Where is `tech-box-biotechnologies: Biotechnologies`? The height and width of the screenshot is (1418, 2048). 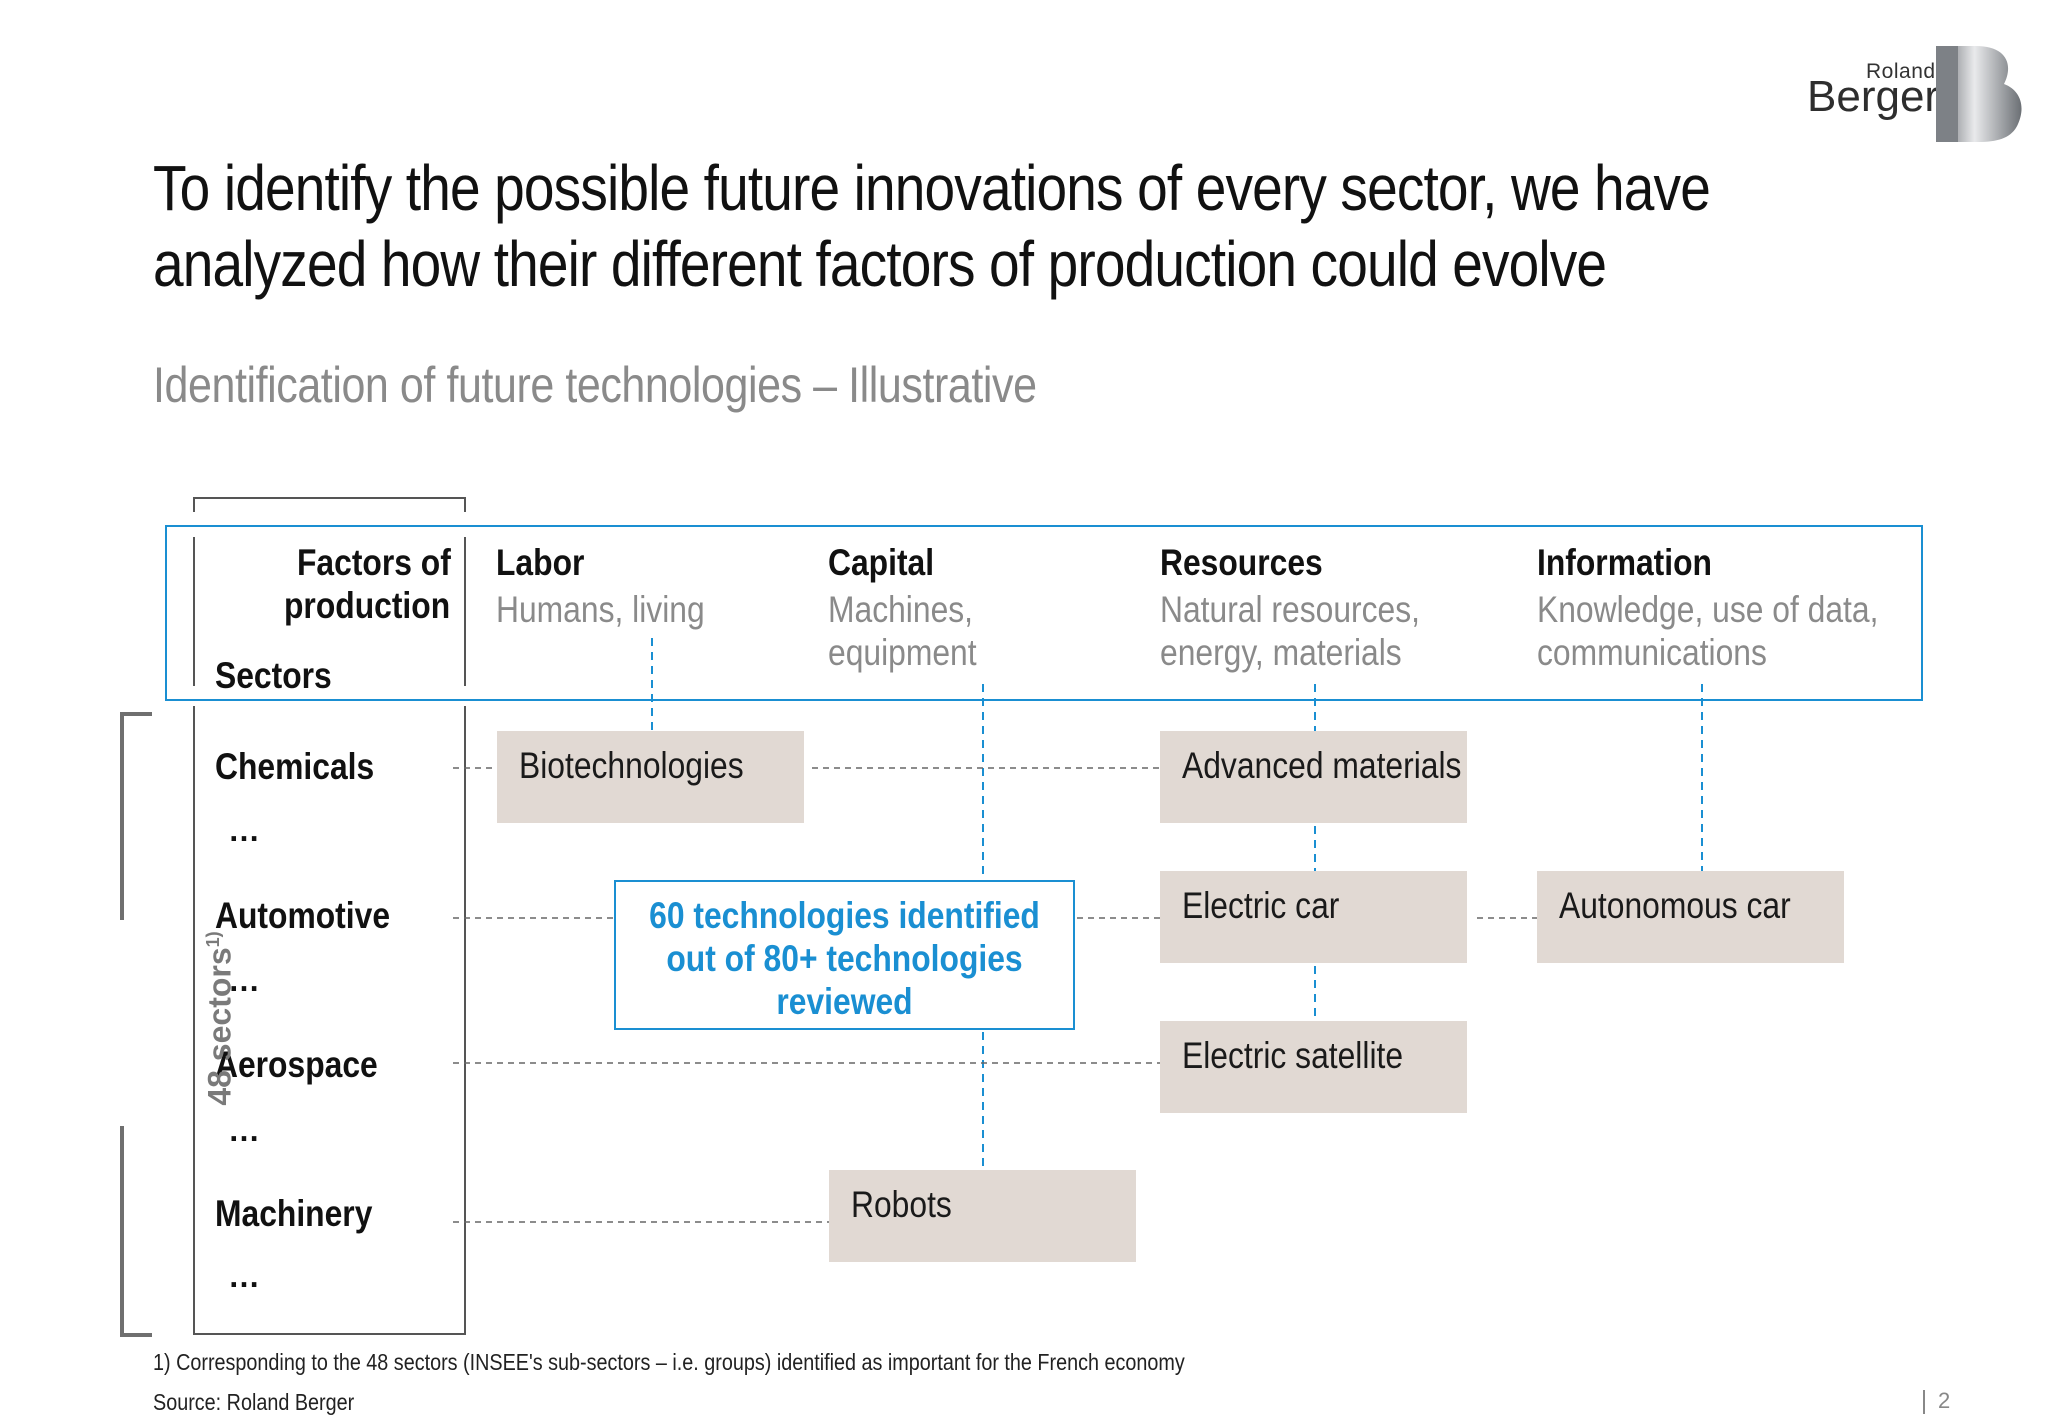
tech-box-biotechnologies: Biotechnologies is located at coordinates (650, 777).